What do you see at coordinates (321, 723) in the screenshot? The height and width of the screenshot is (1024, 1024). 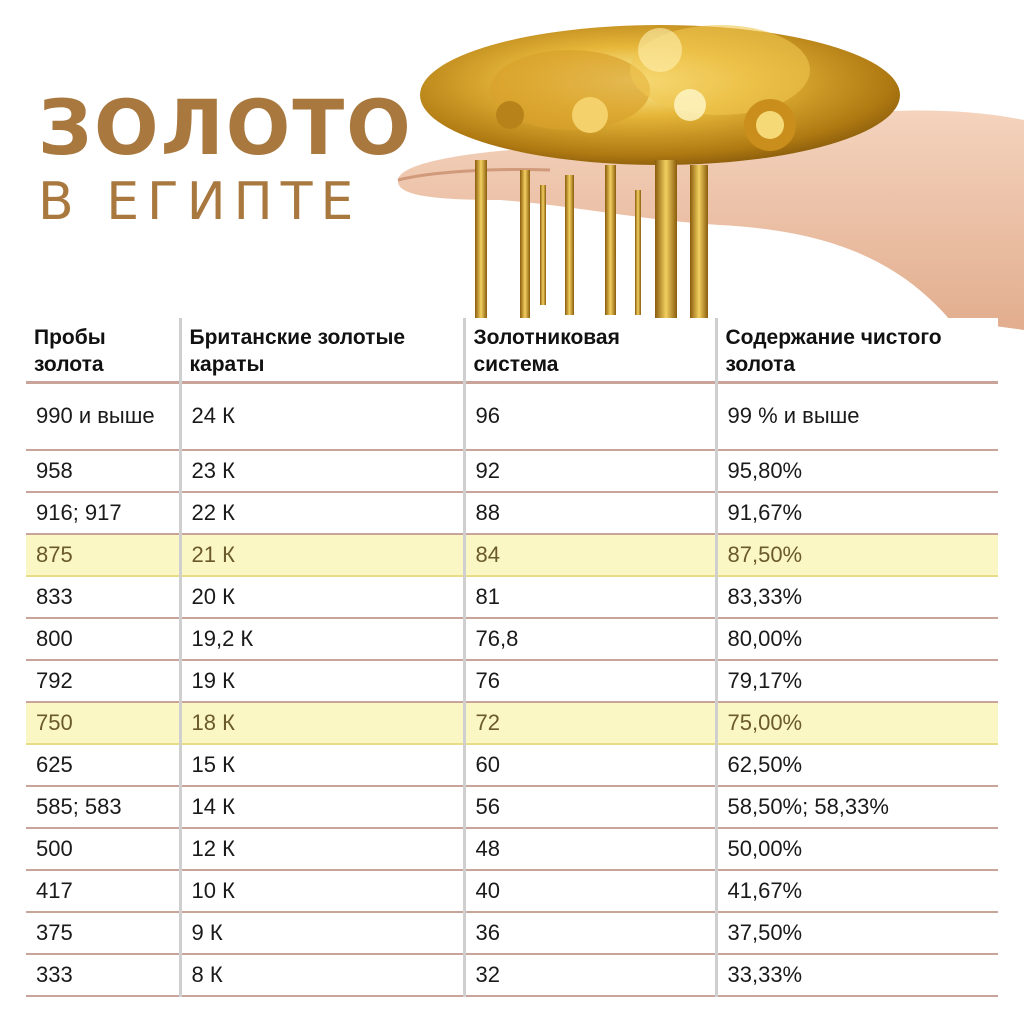 I see `carat-cell: 18 К` at bounding box center [321, 723].